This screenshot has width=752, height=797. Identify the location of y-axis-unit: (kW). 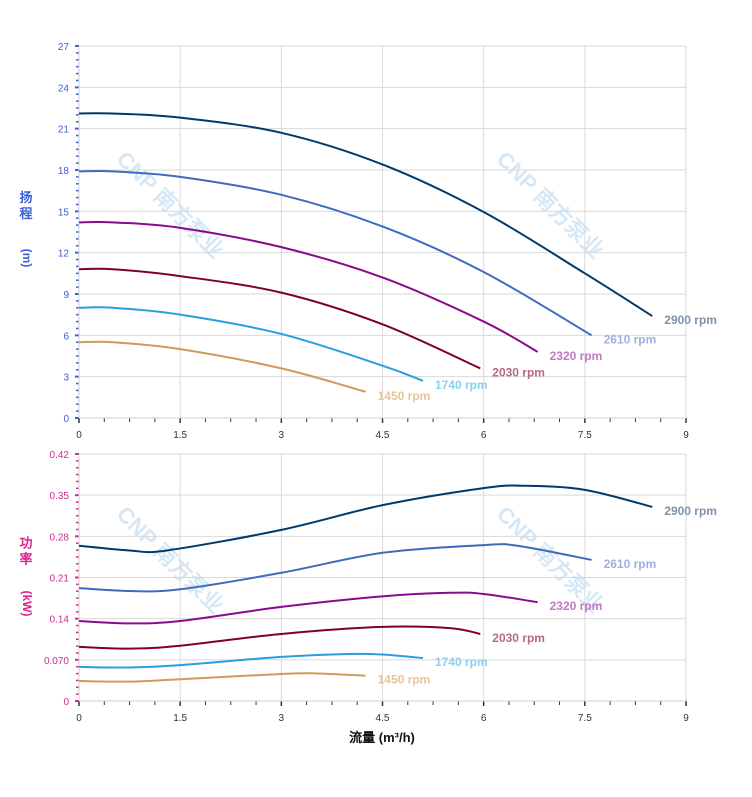
(27, 604).